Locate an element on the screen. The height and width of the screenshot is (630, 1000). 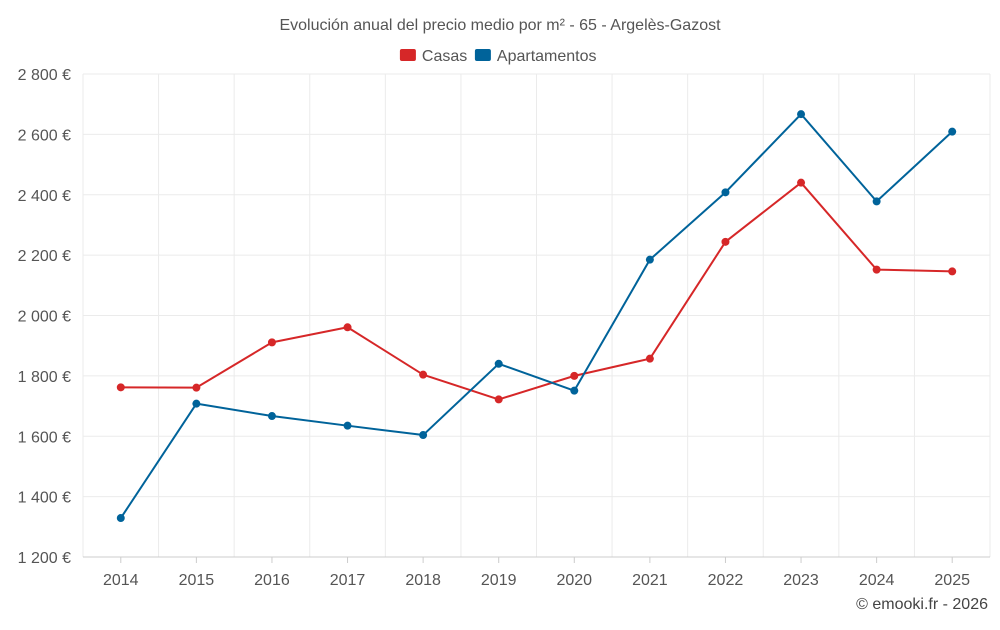
x-tick-label: 2020 is located at coordinates (574, 580).